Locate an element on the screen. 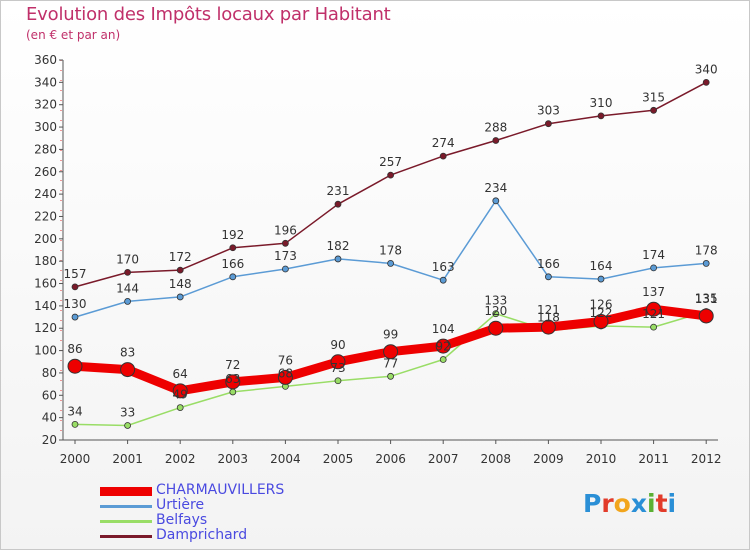 Image resolution: width=750 pixels, height=550 pixels. data-label: 303 is located at coordinates (548, 111).